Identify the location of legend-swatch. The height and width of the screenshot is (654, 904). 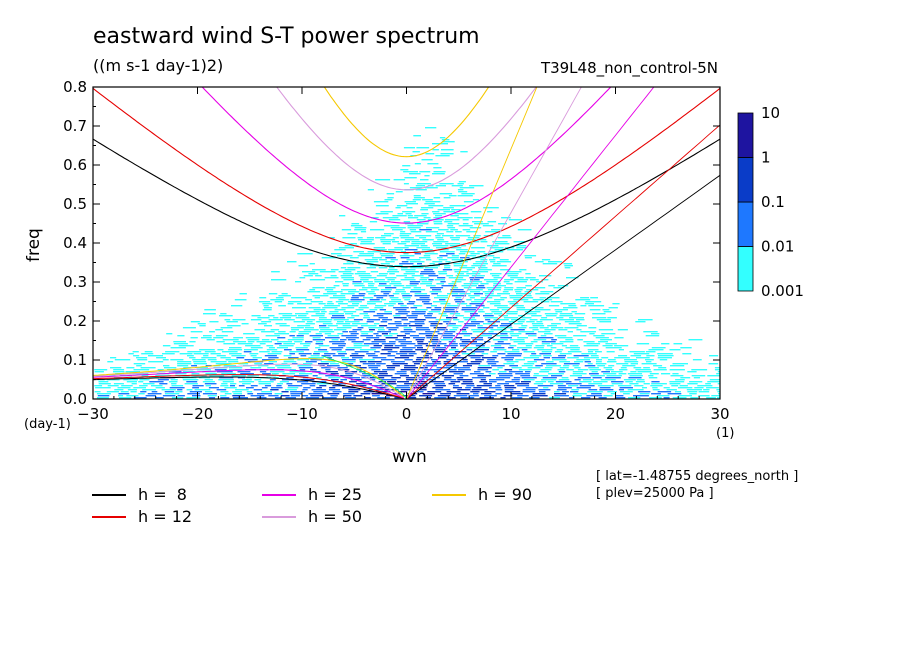
(279, 516).